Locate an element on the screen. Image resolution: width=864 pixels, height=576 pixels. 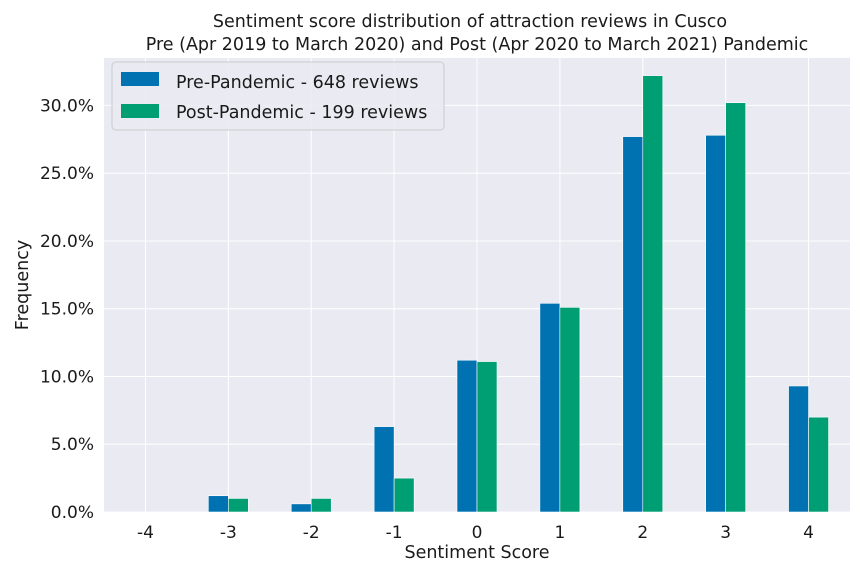
y-tick-label: 10.0% is located at coordinates (67, 377).